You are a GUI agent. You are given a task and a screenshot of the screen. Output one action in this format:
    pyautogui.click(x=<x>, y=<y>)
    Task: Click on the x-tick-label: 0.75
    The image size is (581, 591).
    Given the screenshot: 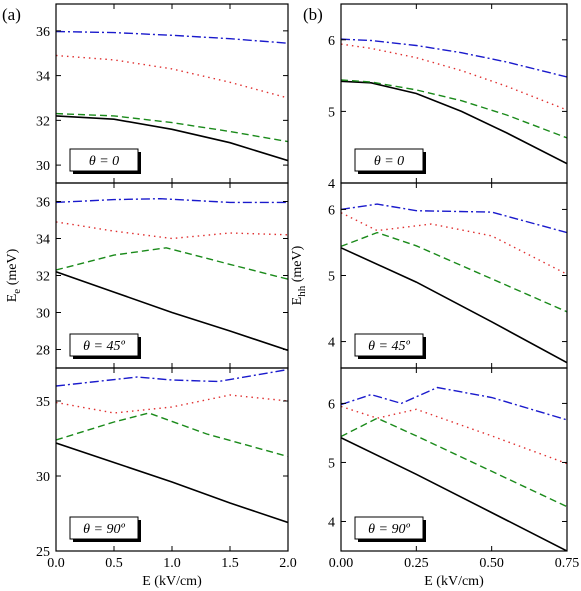 What is the action you would take?
    pyautogui.click(x=567, y=563)
    